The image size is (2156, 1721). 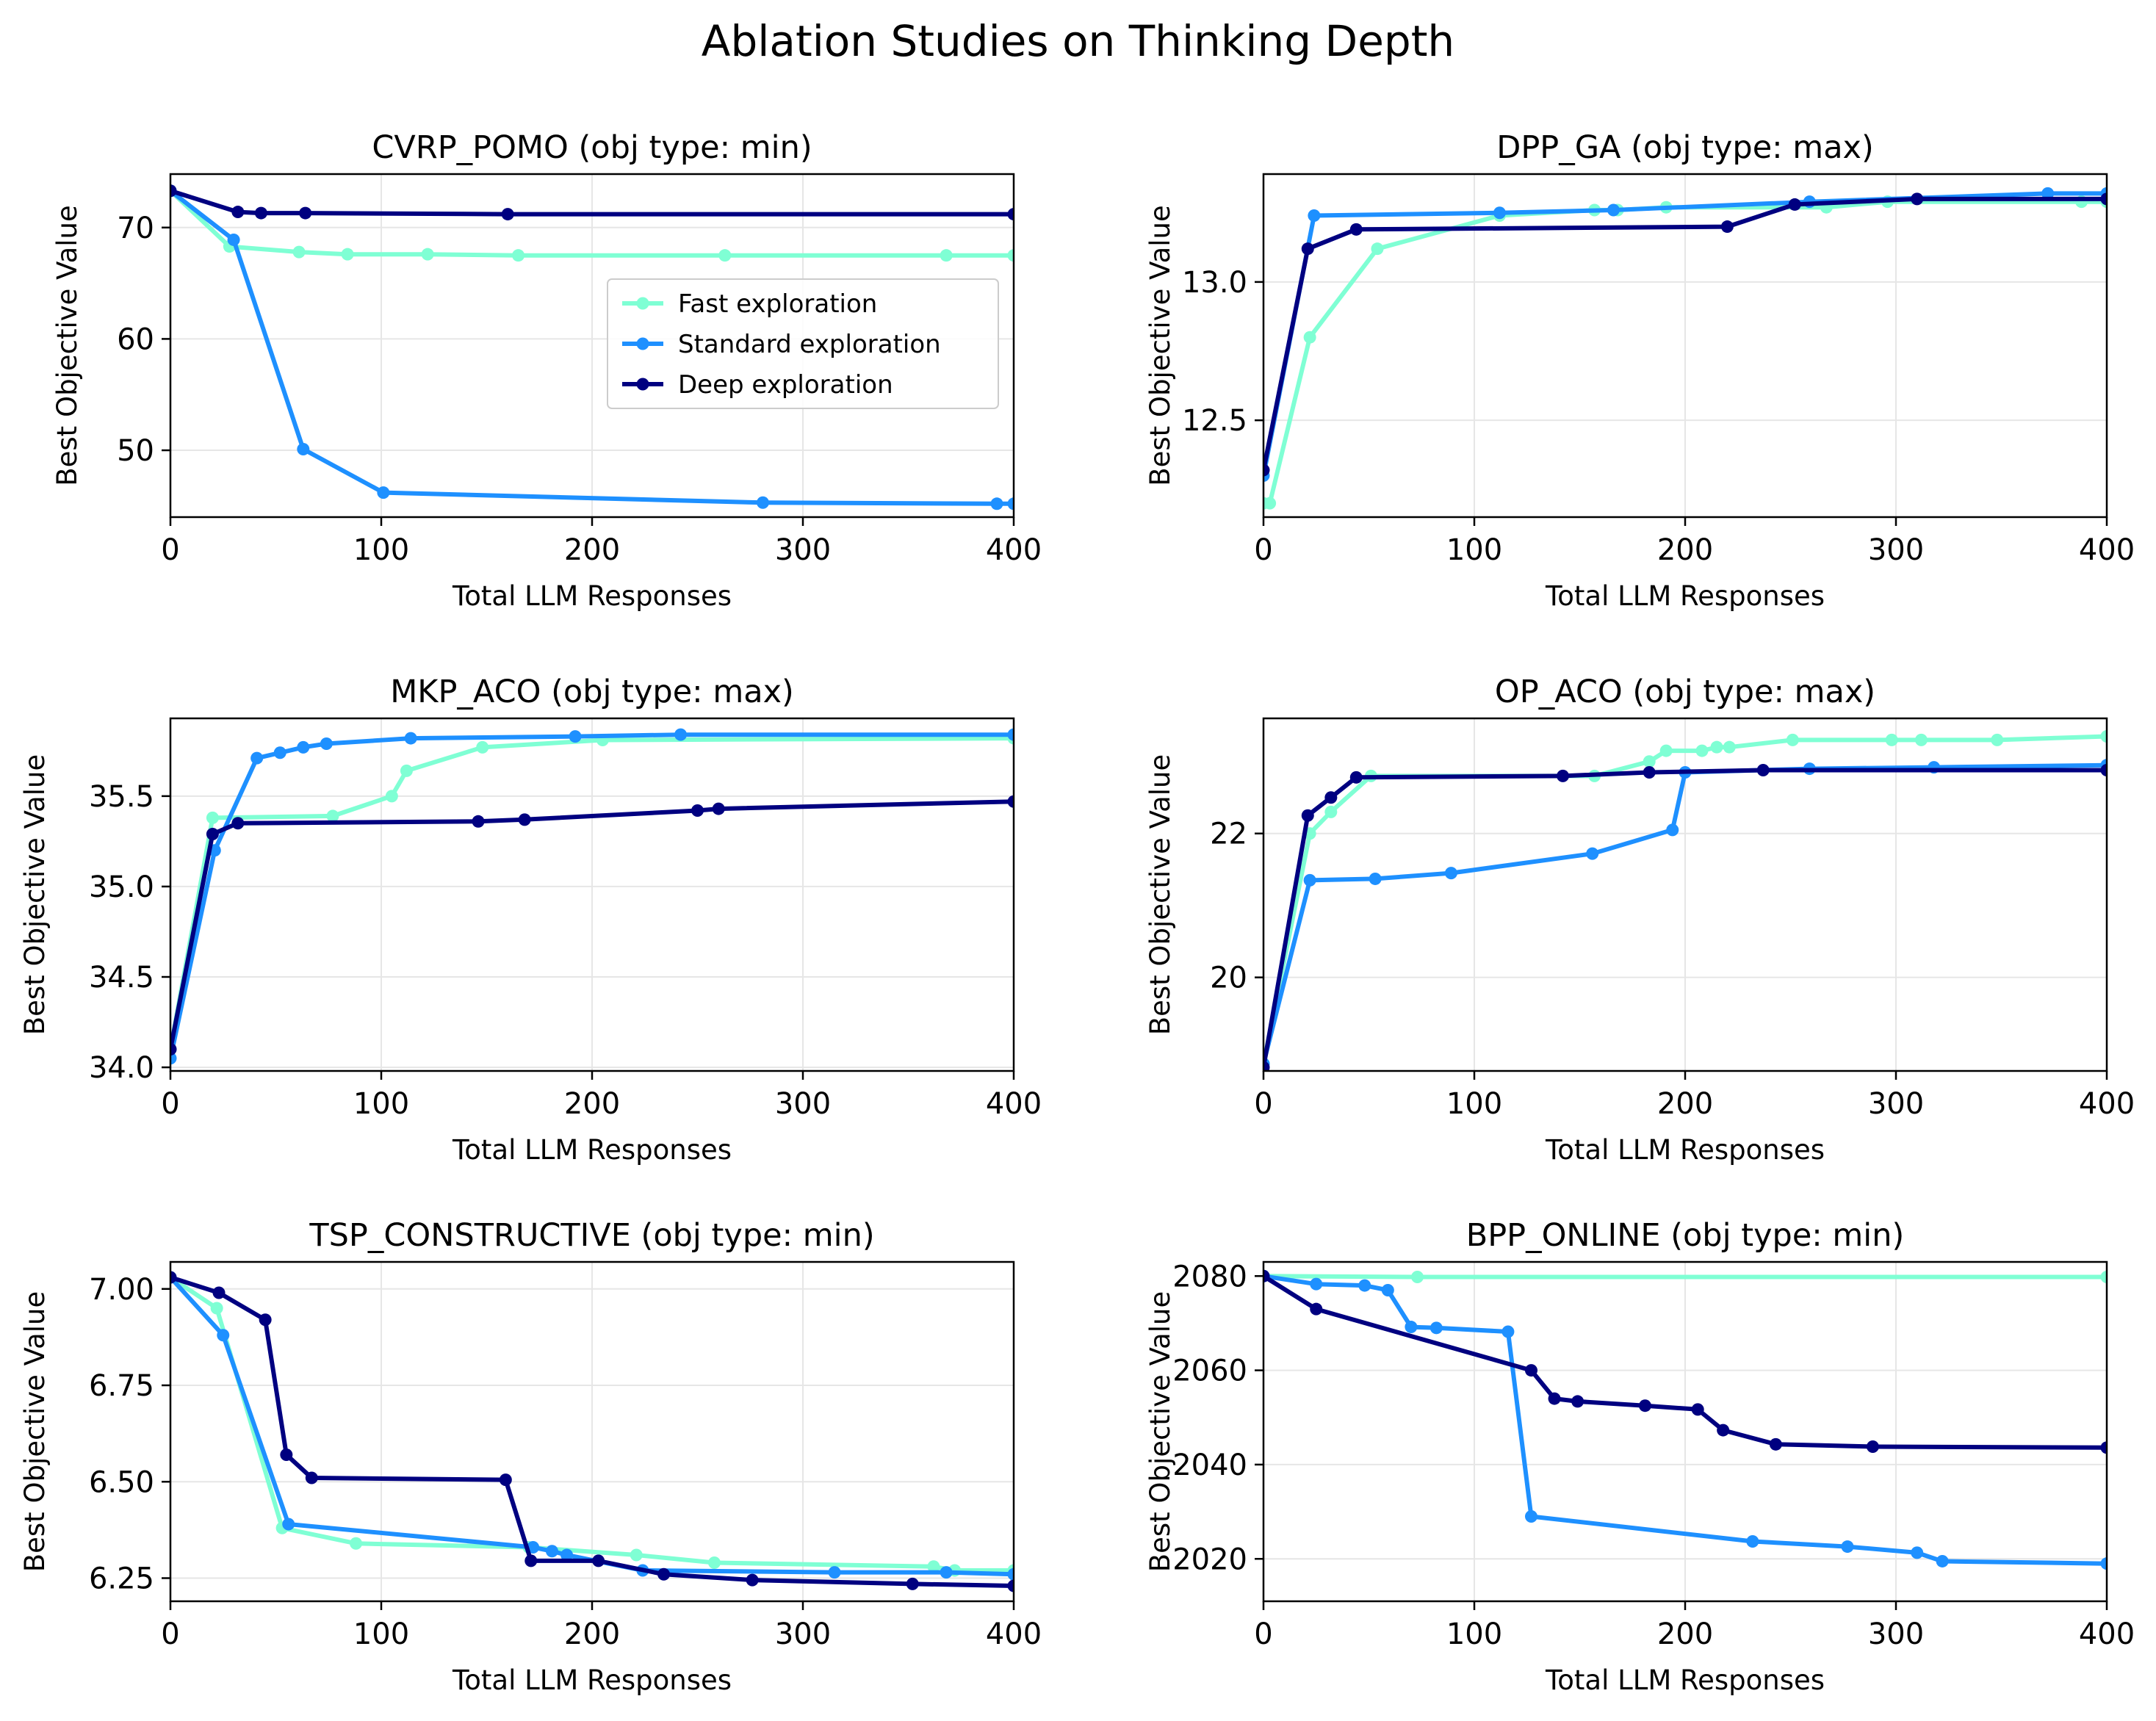 What do you see at coordinates (777, 304) in the screenshot?
I see `legend-label-fast: Fast exploration` at bounding box center [777, 304].